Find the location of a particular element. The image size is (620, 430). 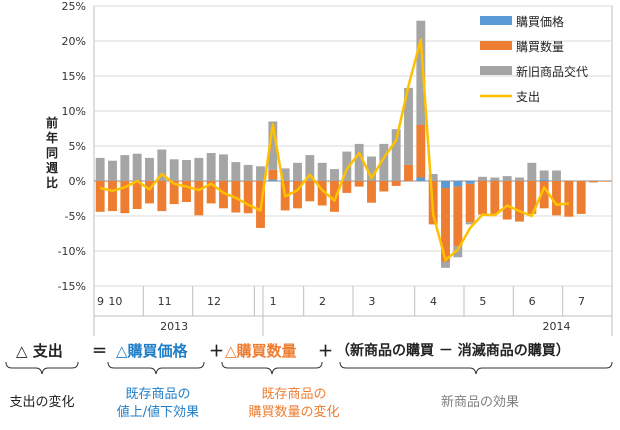

formula-spending: △ 支出 is located at coordinates (39, 351).